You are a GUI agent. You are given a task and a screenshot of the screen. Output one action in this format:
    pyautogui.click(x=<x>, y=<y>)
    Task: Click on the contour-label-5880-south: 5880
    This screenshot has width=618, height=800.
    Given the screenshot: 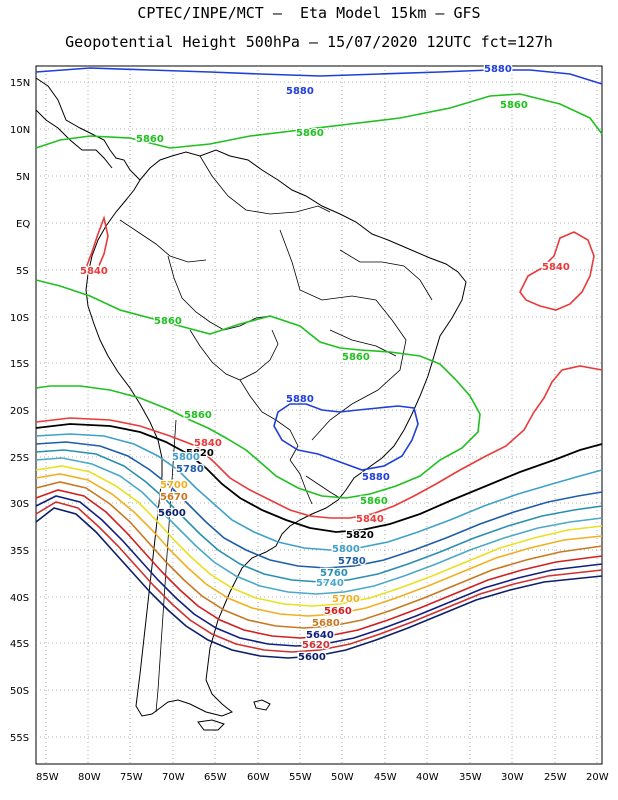 What is the action you would take?
    pyautogui.click(x=376, y=477)
    